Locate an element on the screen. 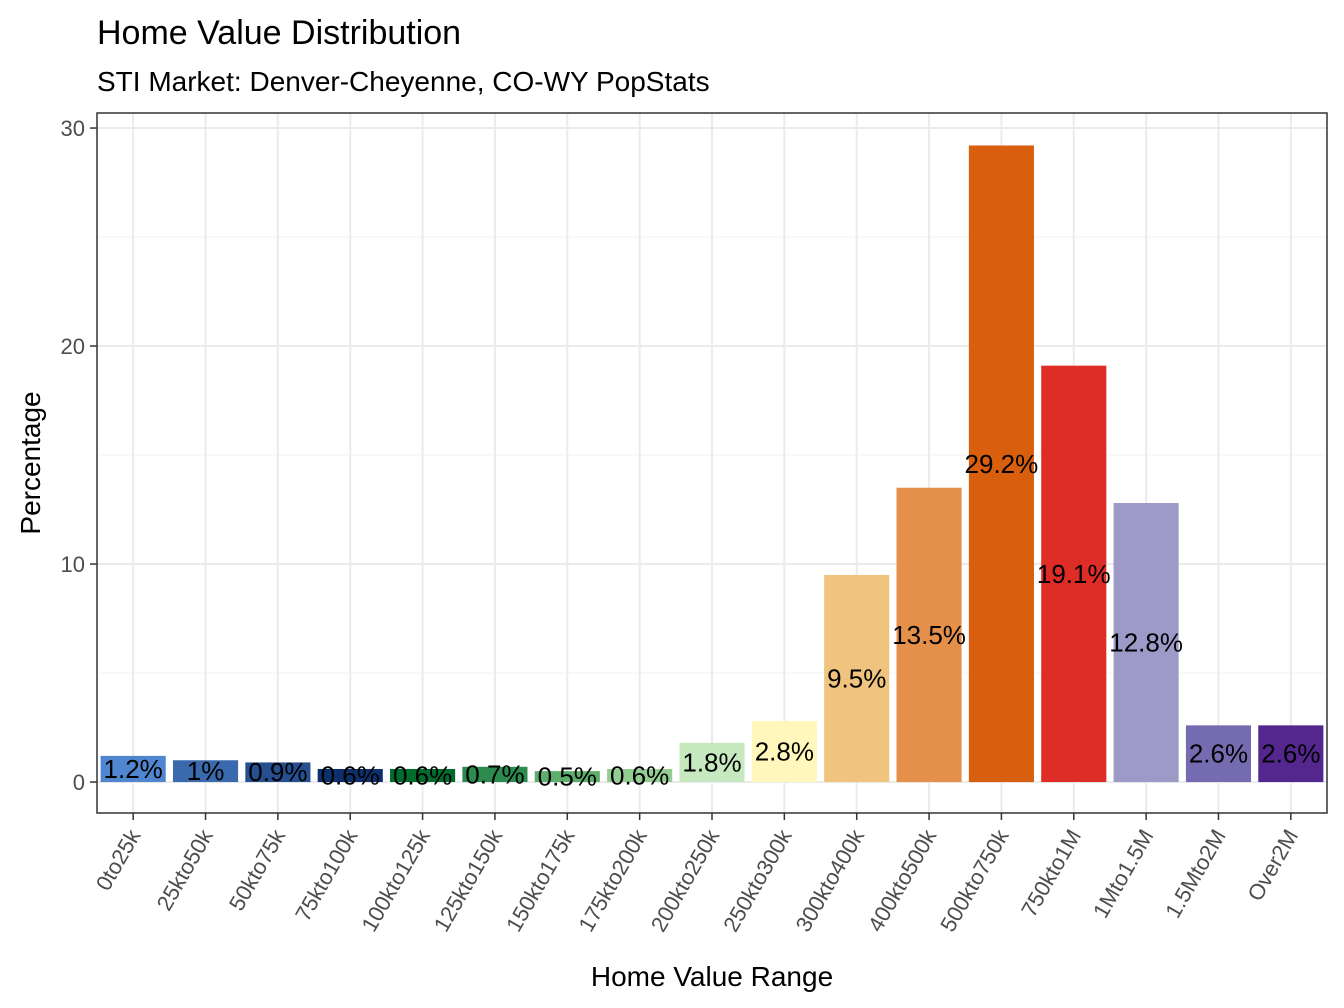  data-label-250kto300k: 2.8% is located at coordinates (784, 752).